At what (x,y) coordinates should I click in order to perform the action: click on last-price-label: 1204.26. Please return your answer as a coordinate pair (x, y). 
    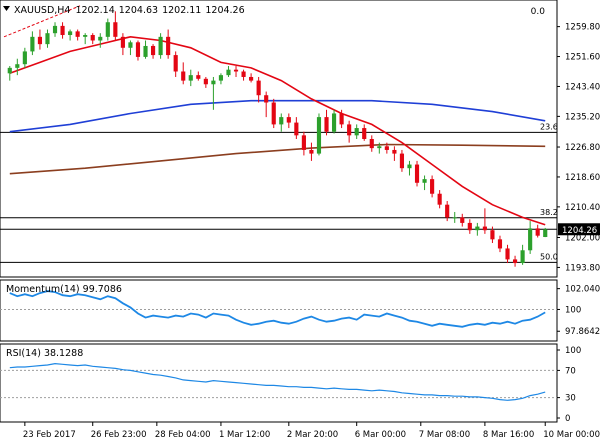
    Looking at the image, I should click on (579, 231).